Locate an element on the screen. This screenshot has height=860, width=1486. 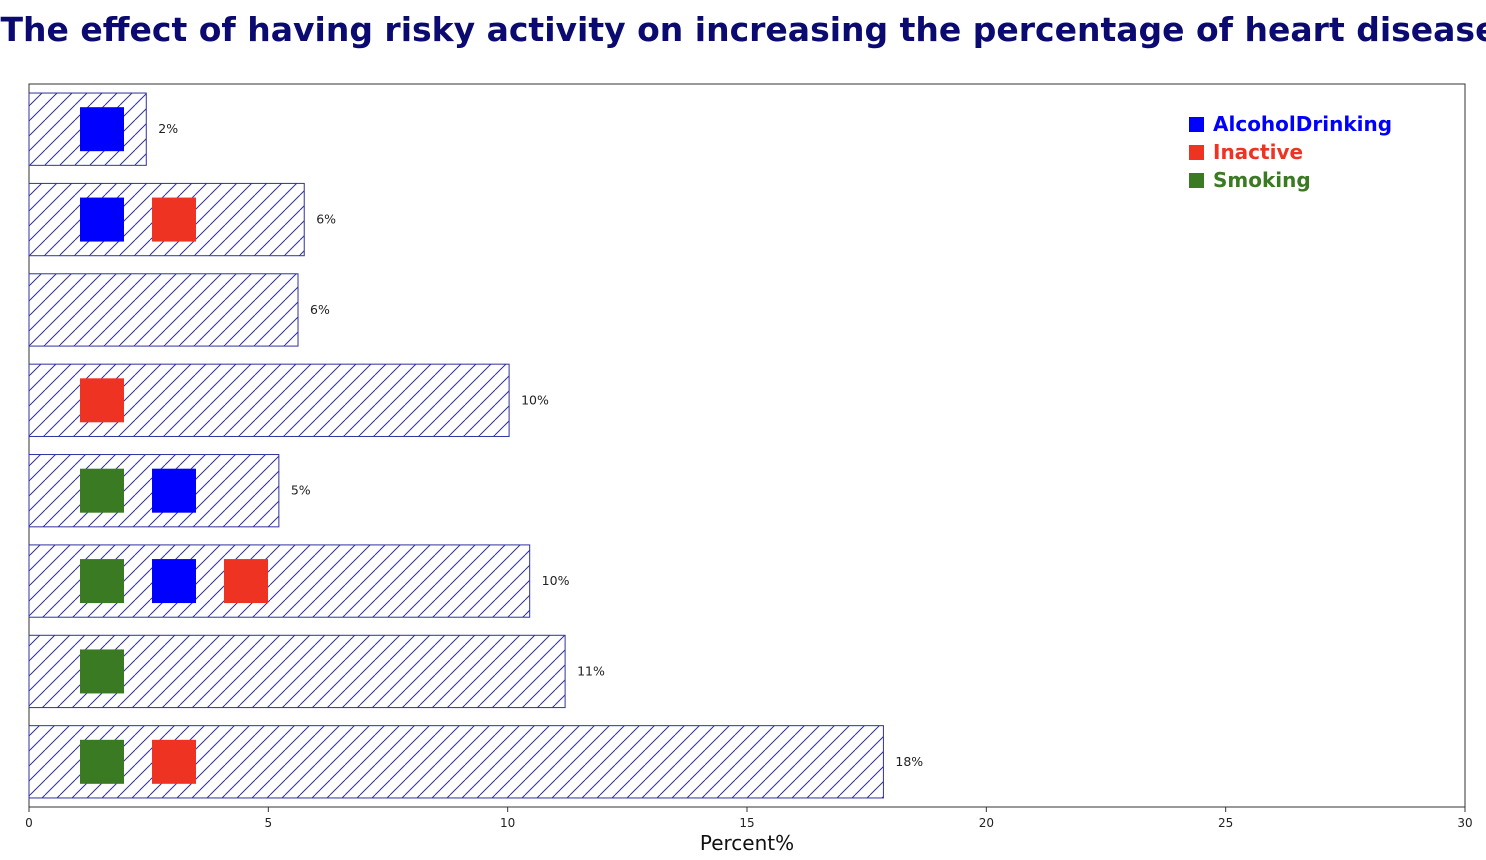
legend-swatch-smoking is located at coordinates (1196, 180).